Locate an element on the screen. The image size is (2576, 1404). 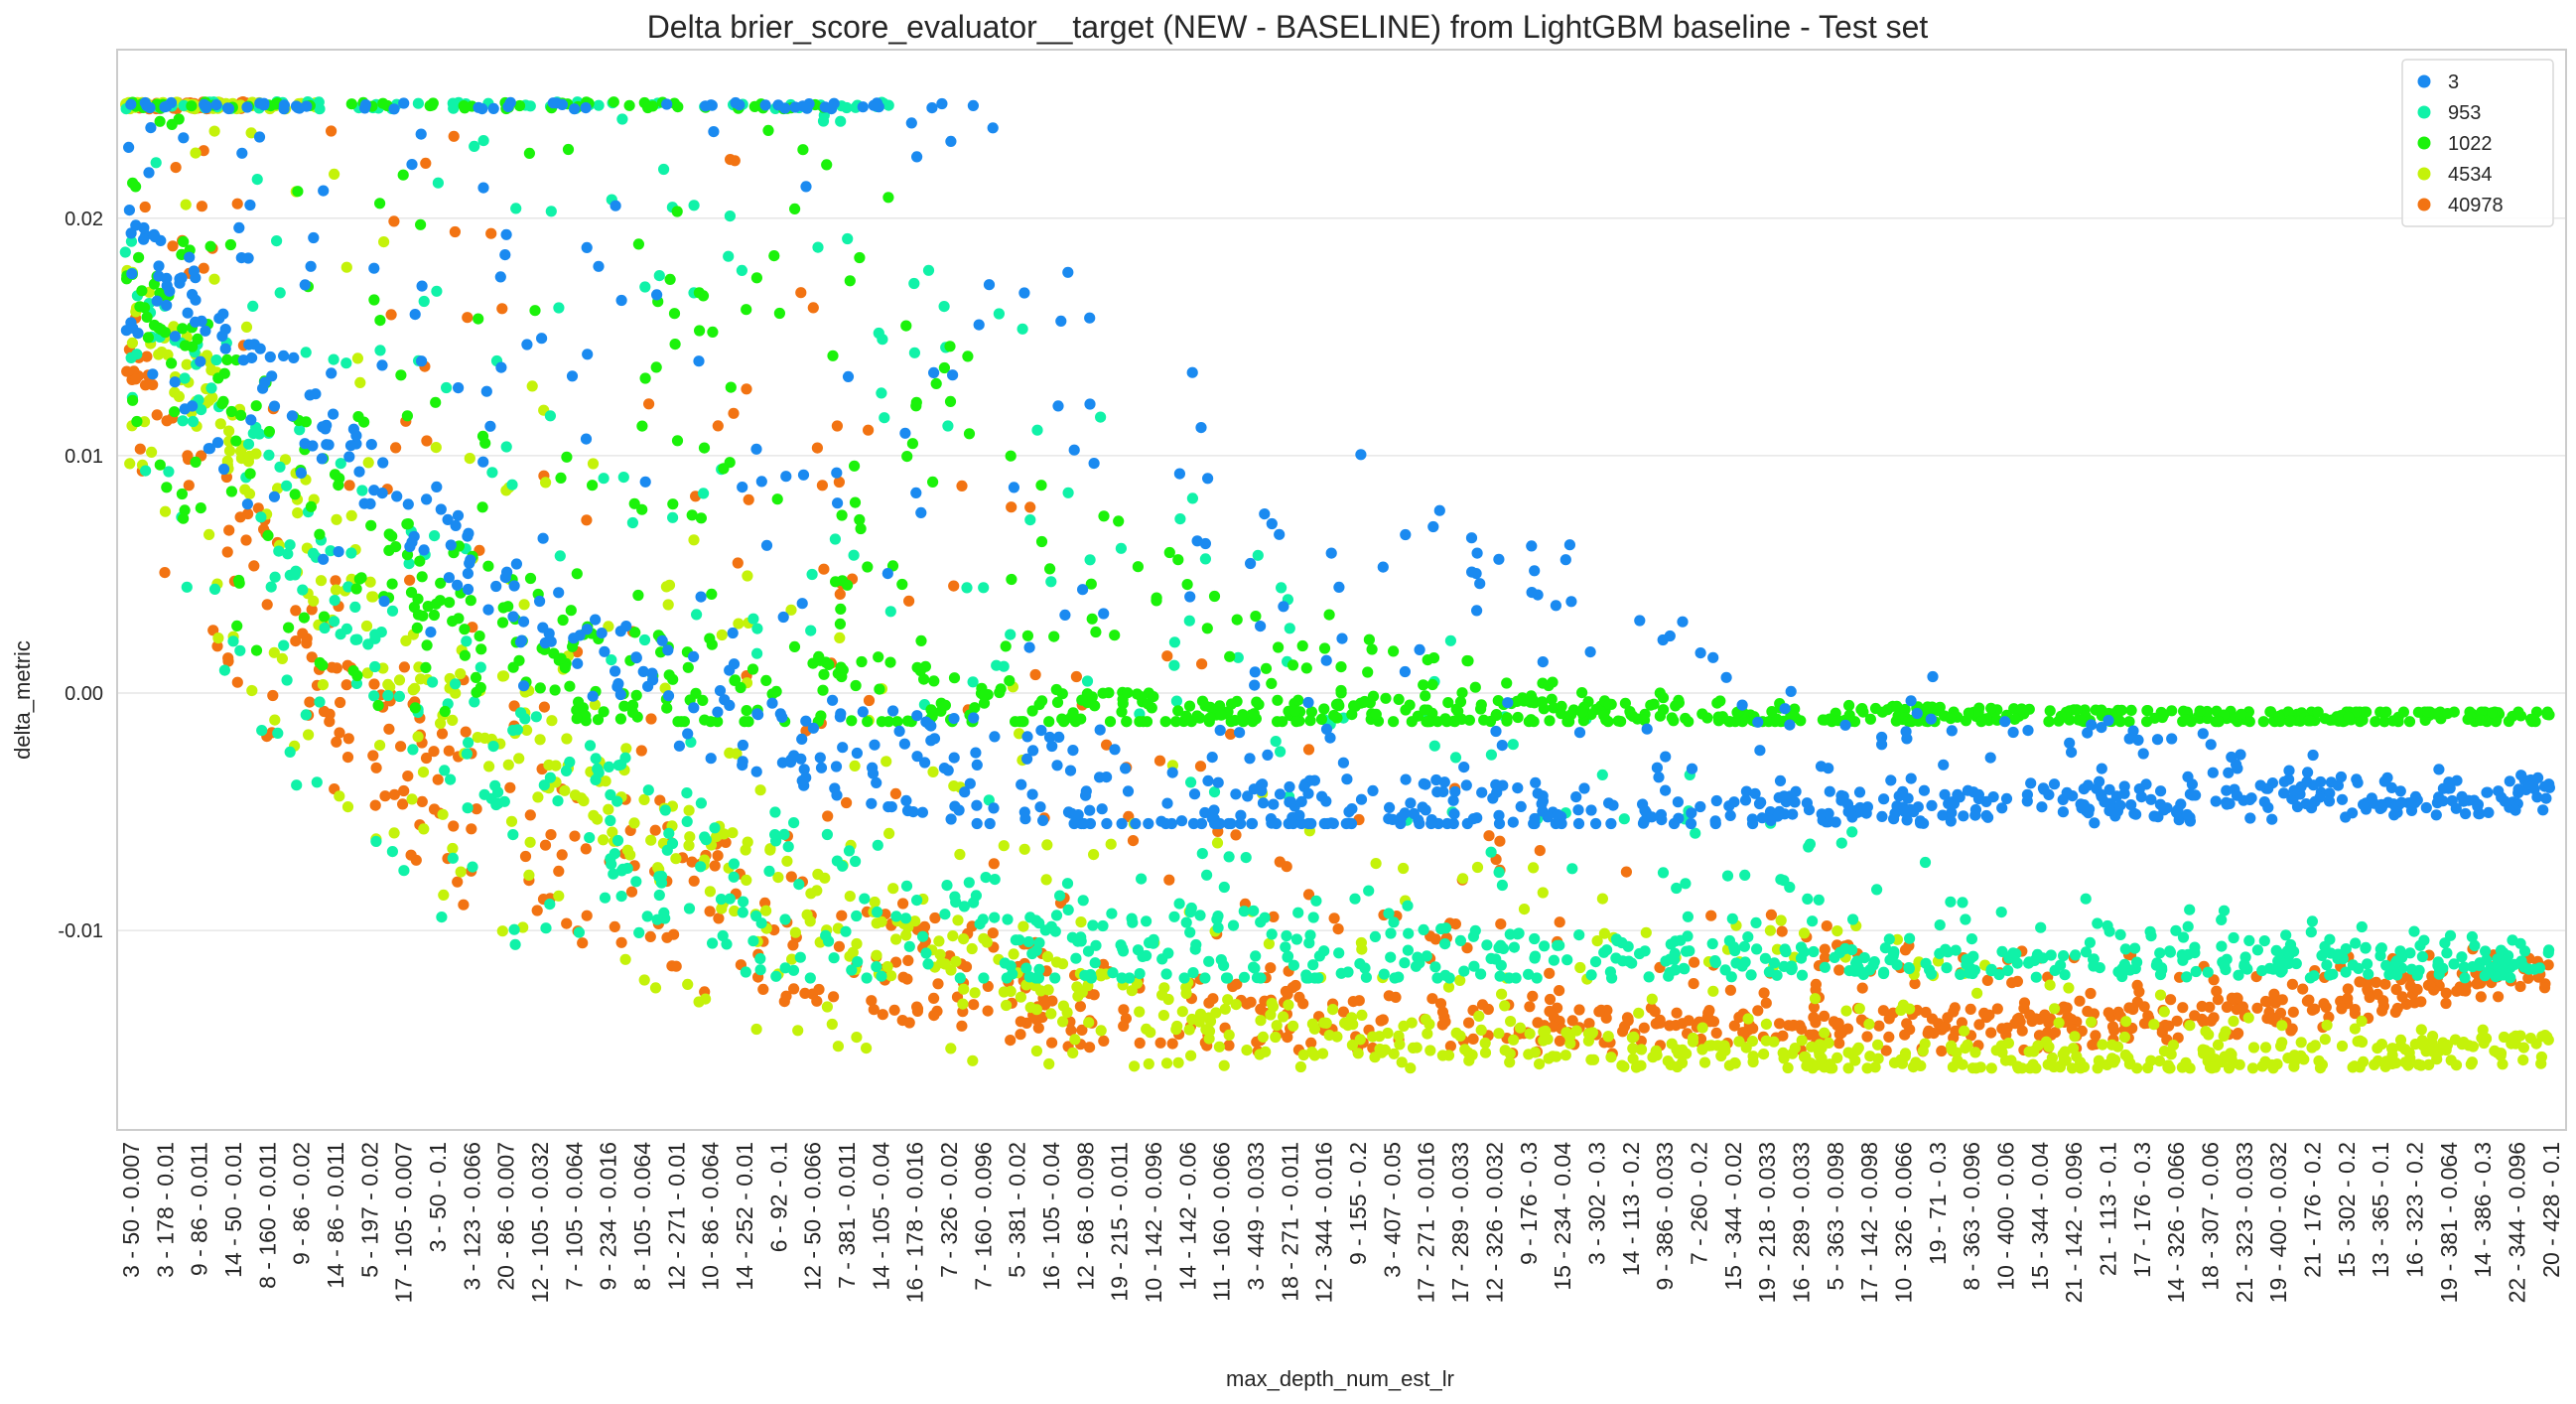
x-tick-label: 10 - 400 - 0.06 is located at coordinates (2005, 1216).